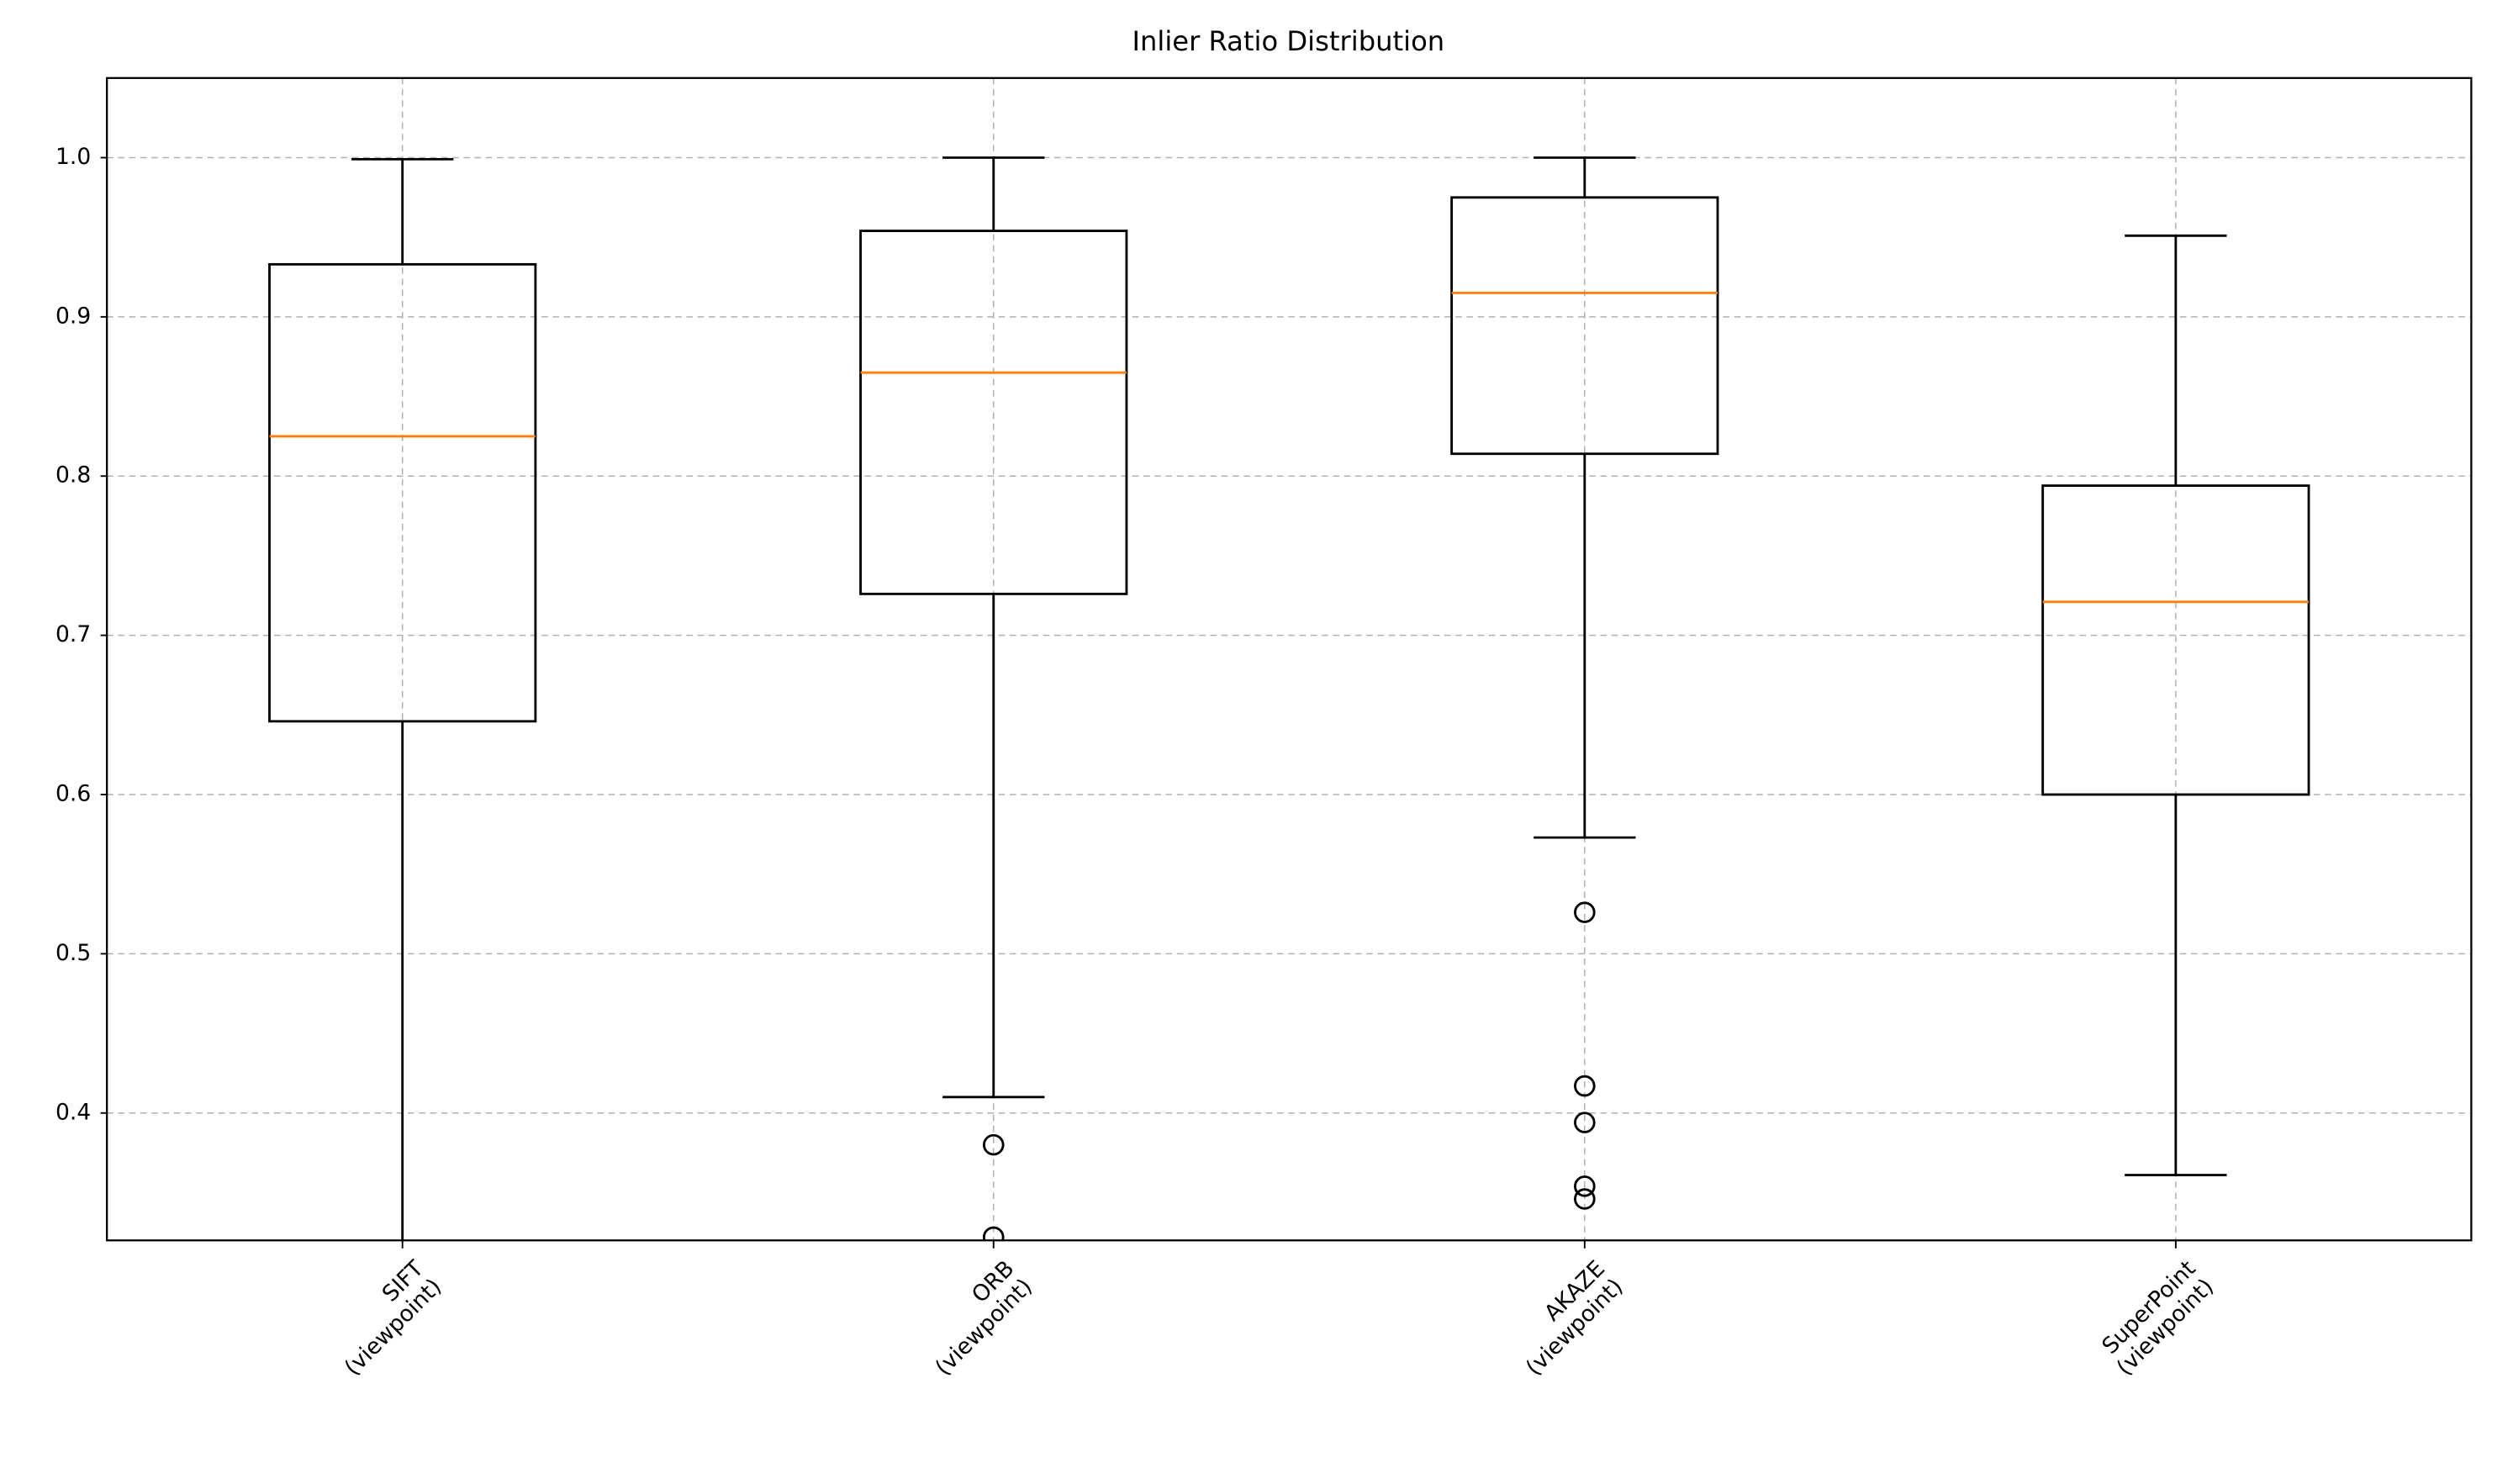  I want to click on x-tick-label: SuperPoint (viewpoint), so click(2159, 1318).